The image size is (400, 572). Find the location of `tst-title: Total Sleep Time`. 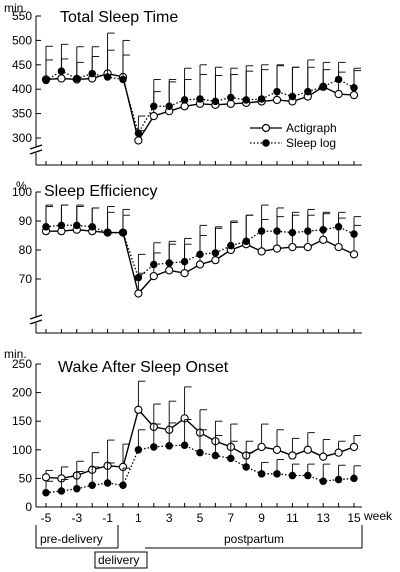

tst-title: Total Sleep Time is located at coordinates (119, 17).